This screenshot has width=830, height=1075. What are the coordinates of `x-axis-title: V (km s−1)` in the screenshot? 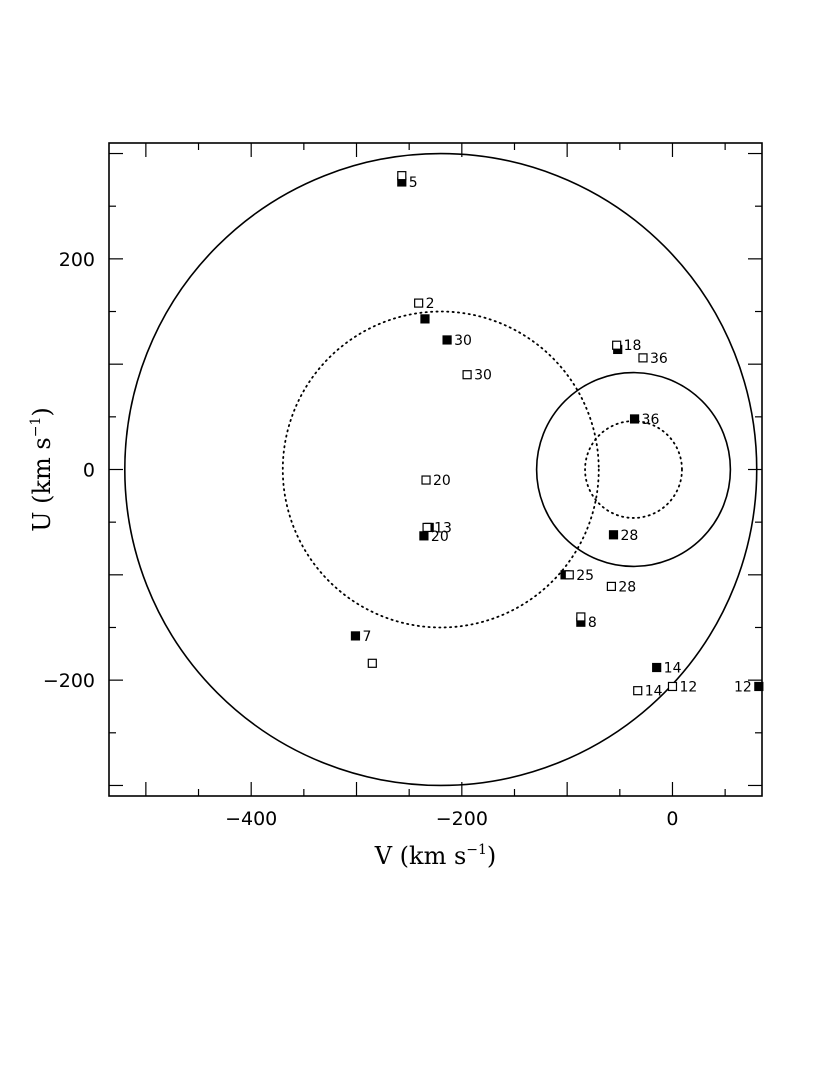 It's located at (435, 856).